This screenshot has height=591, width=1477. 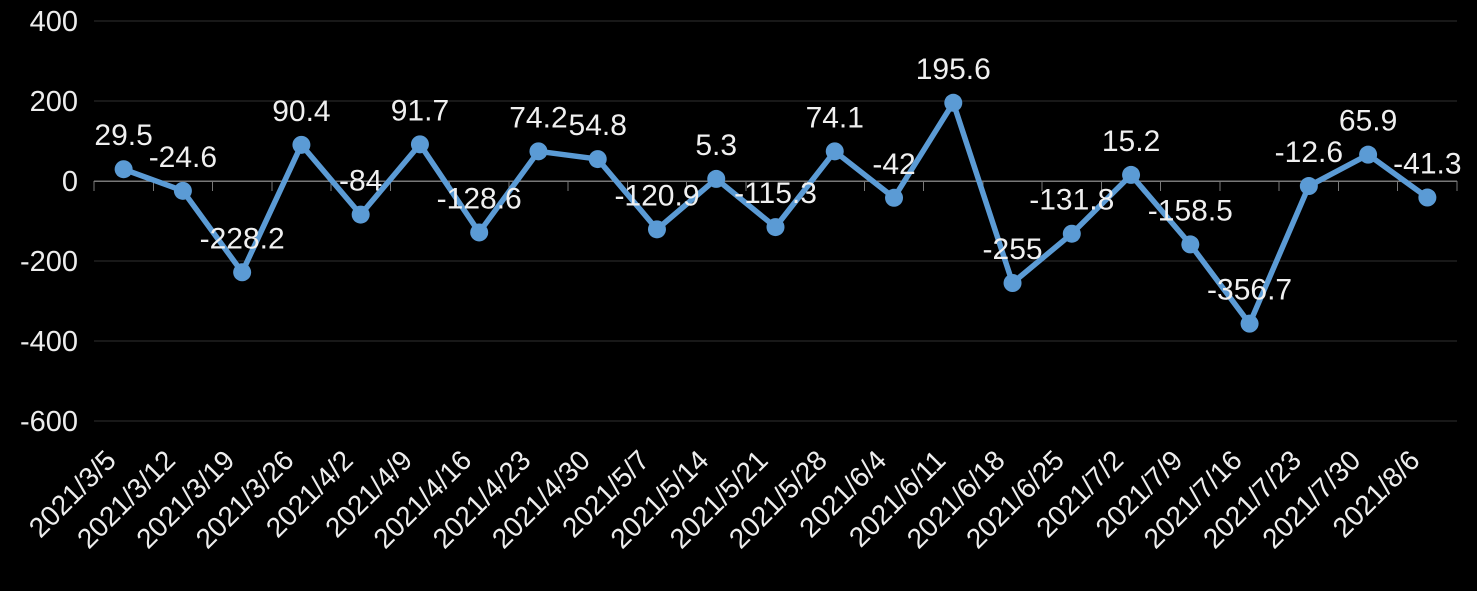 I want to click on data-label: 54.8, so click(x=598, y=125).